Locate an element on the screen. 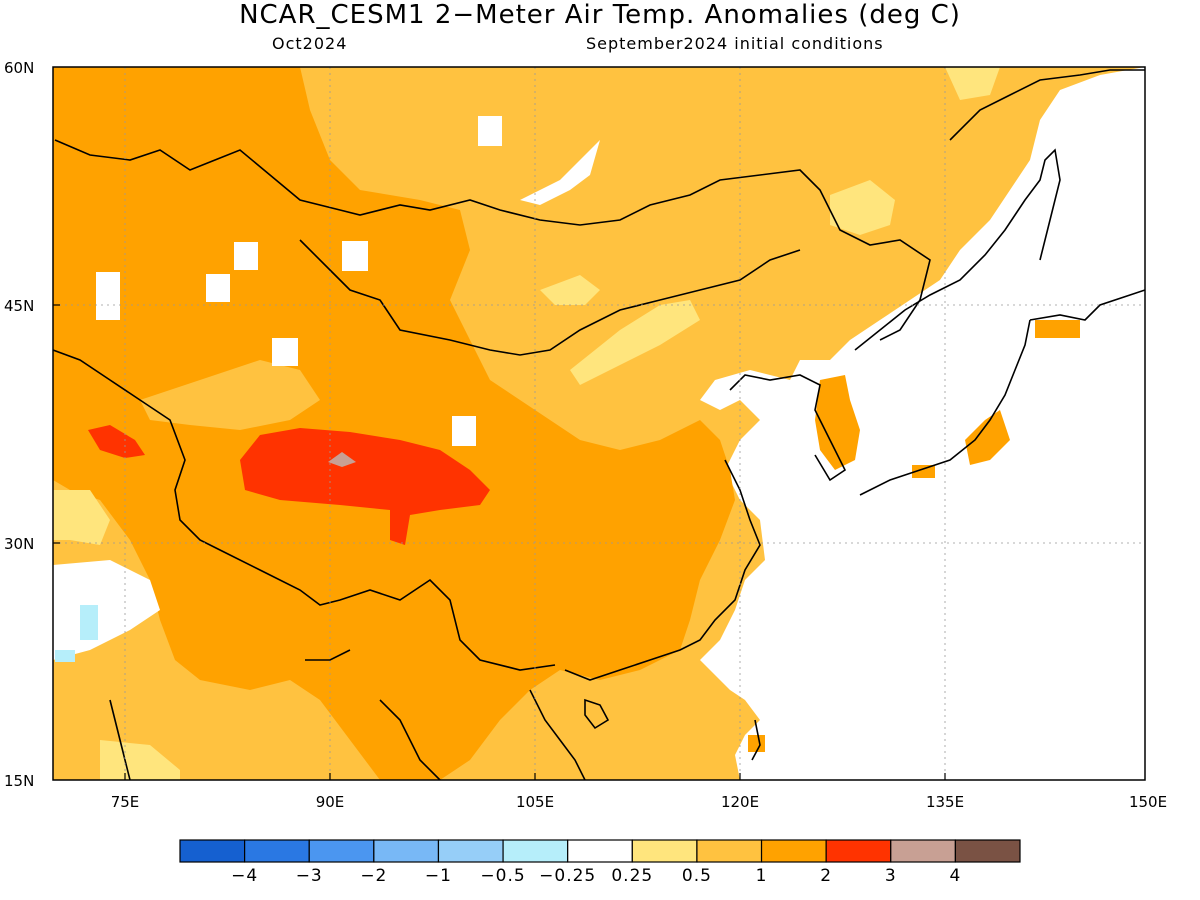 The height and width of the screenshot is (900, 1200). lon-label-105e: 105E is located at coordinates (535, 802).